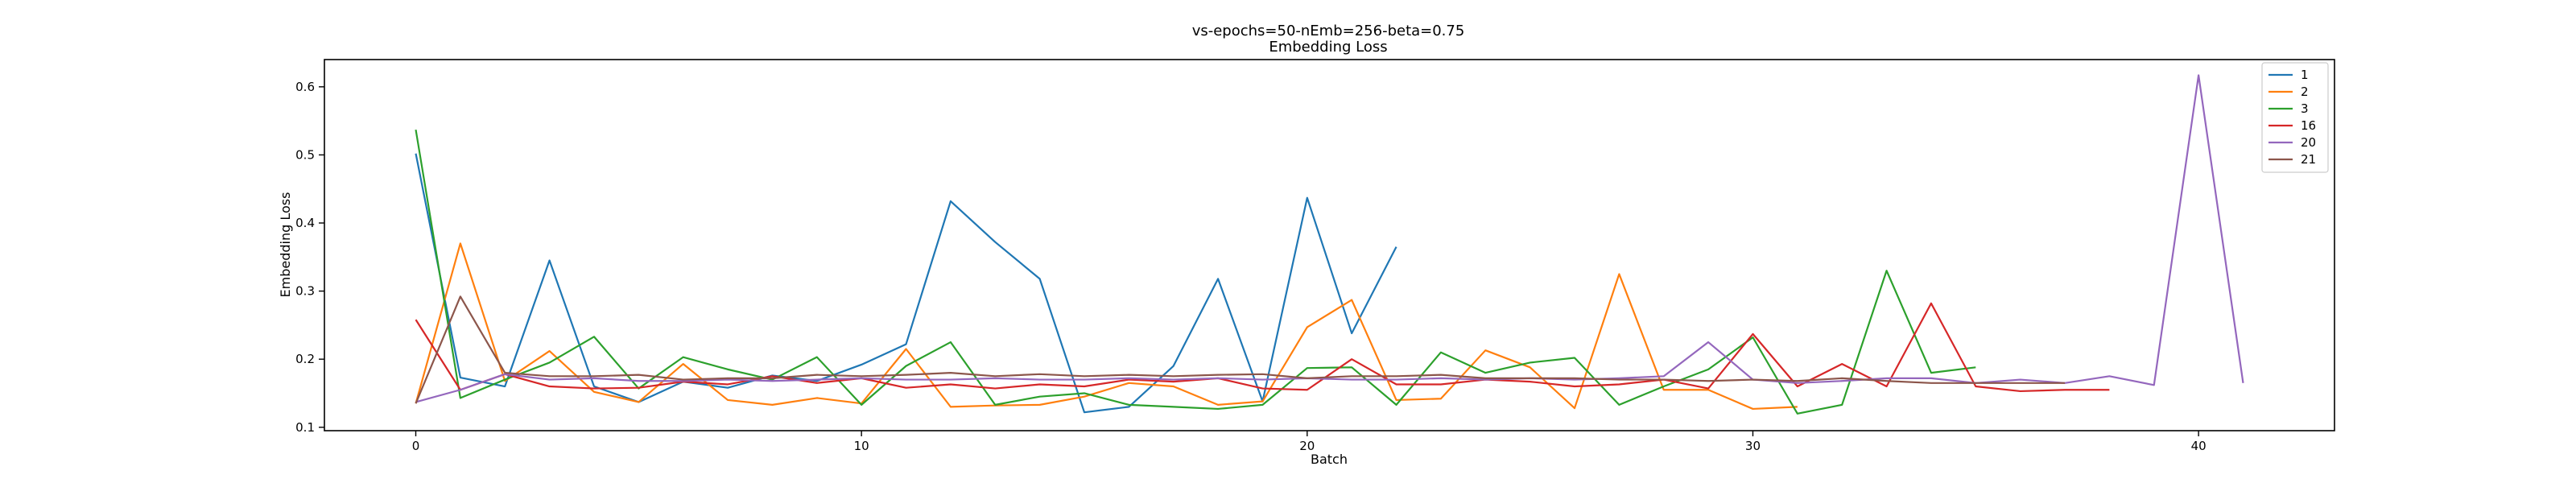 Image resolution: width=2576 pixels, height=483 pixels. What do you see at coordinates (1307, 446) in the screenshot?
I see `x-tick-label: 20` at bounding box center [1307, 446].